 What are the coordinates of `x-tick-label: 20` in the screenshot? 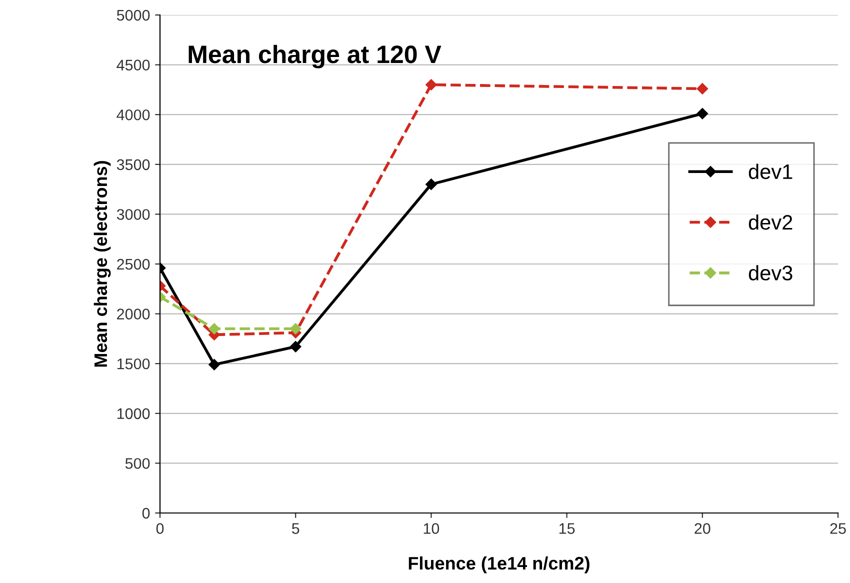 It's located at (702, 528).